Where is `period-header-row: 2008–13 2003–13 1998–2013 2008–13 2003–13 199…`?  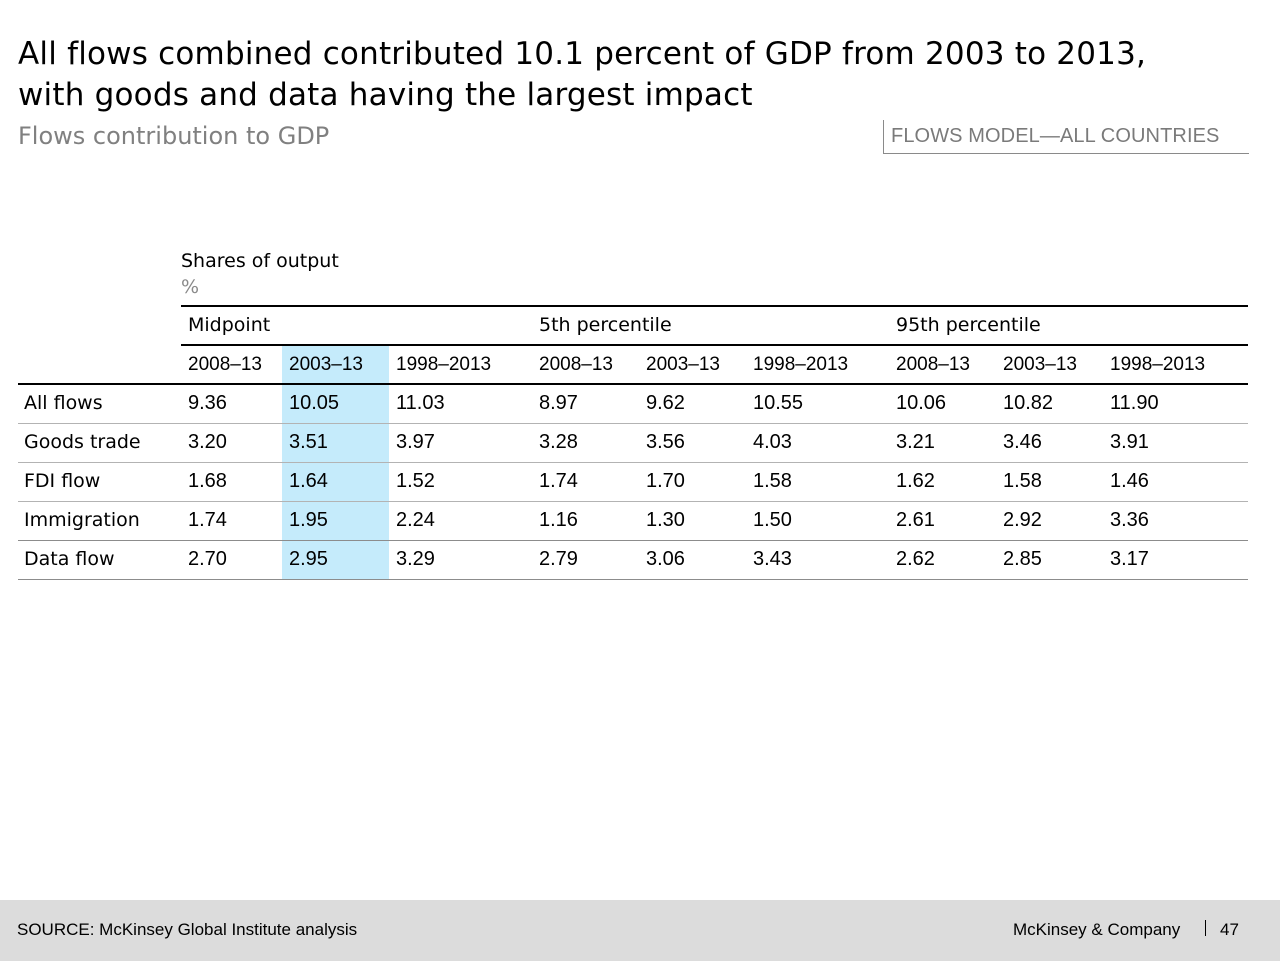
period-header-row: 2008–13 2003–13 1998–2013 2008–13 2003–13 199… is located at coordinates (633, 364).